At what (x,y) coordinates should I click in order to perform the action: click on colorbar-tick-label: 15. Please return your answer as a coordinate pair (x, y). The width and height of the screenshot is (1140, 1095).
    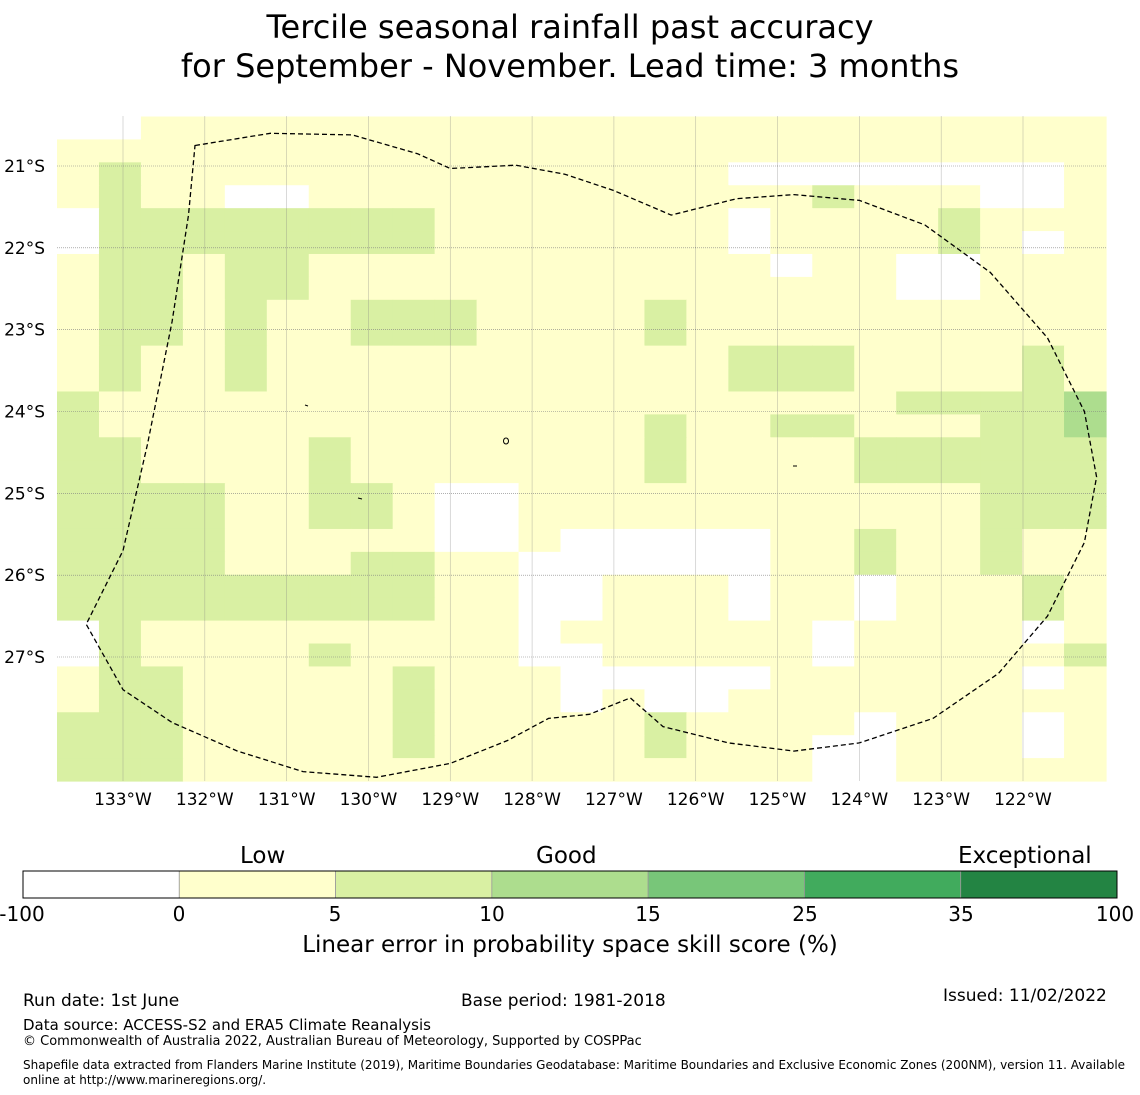
    Looking at the image, I should click on (648, 914).